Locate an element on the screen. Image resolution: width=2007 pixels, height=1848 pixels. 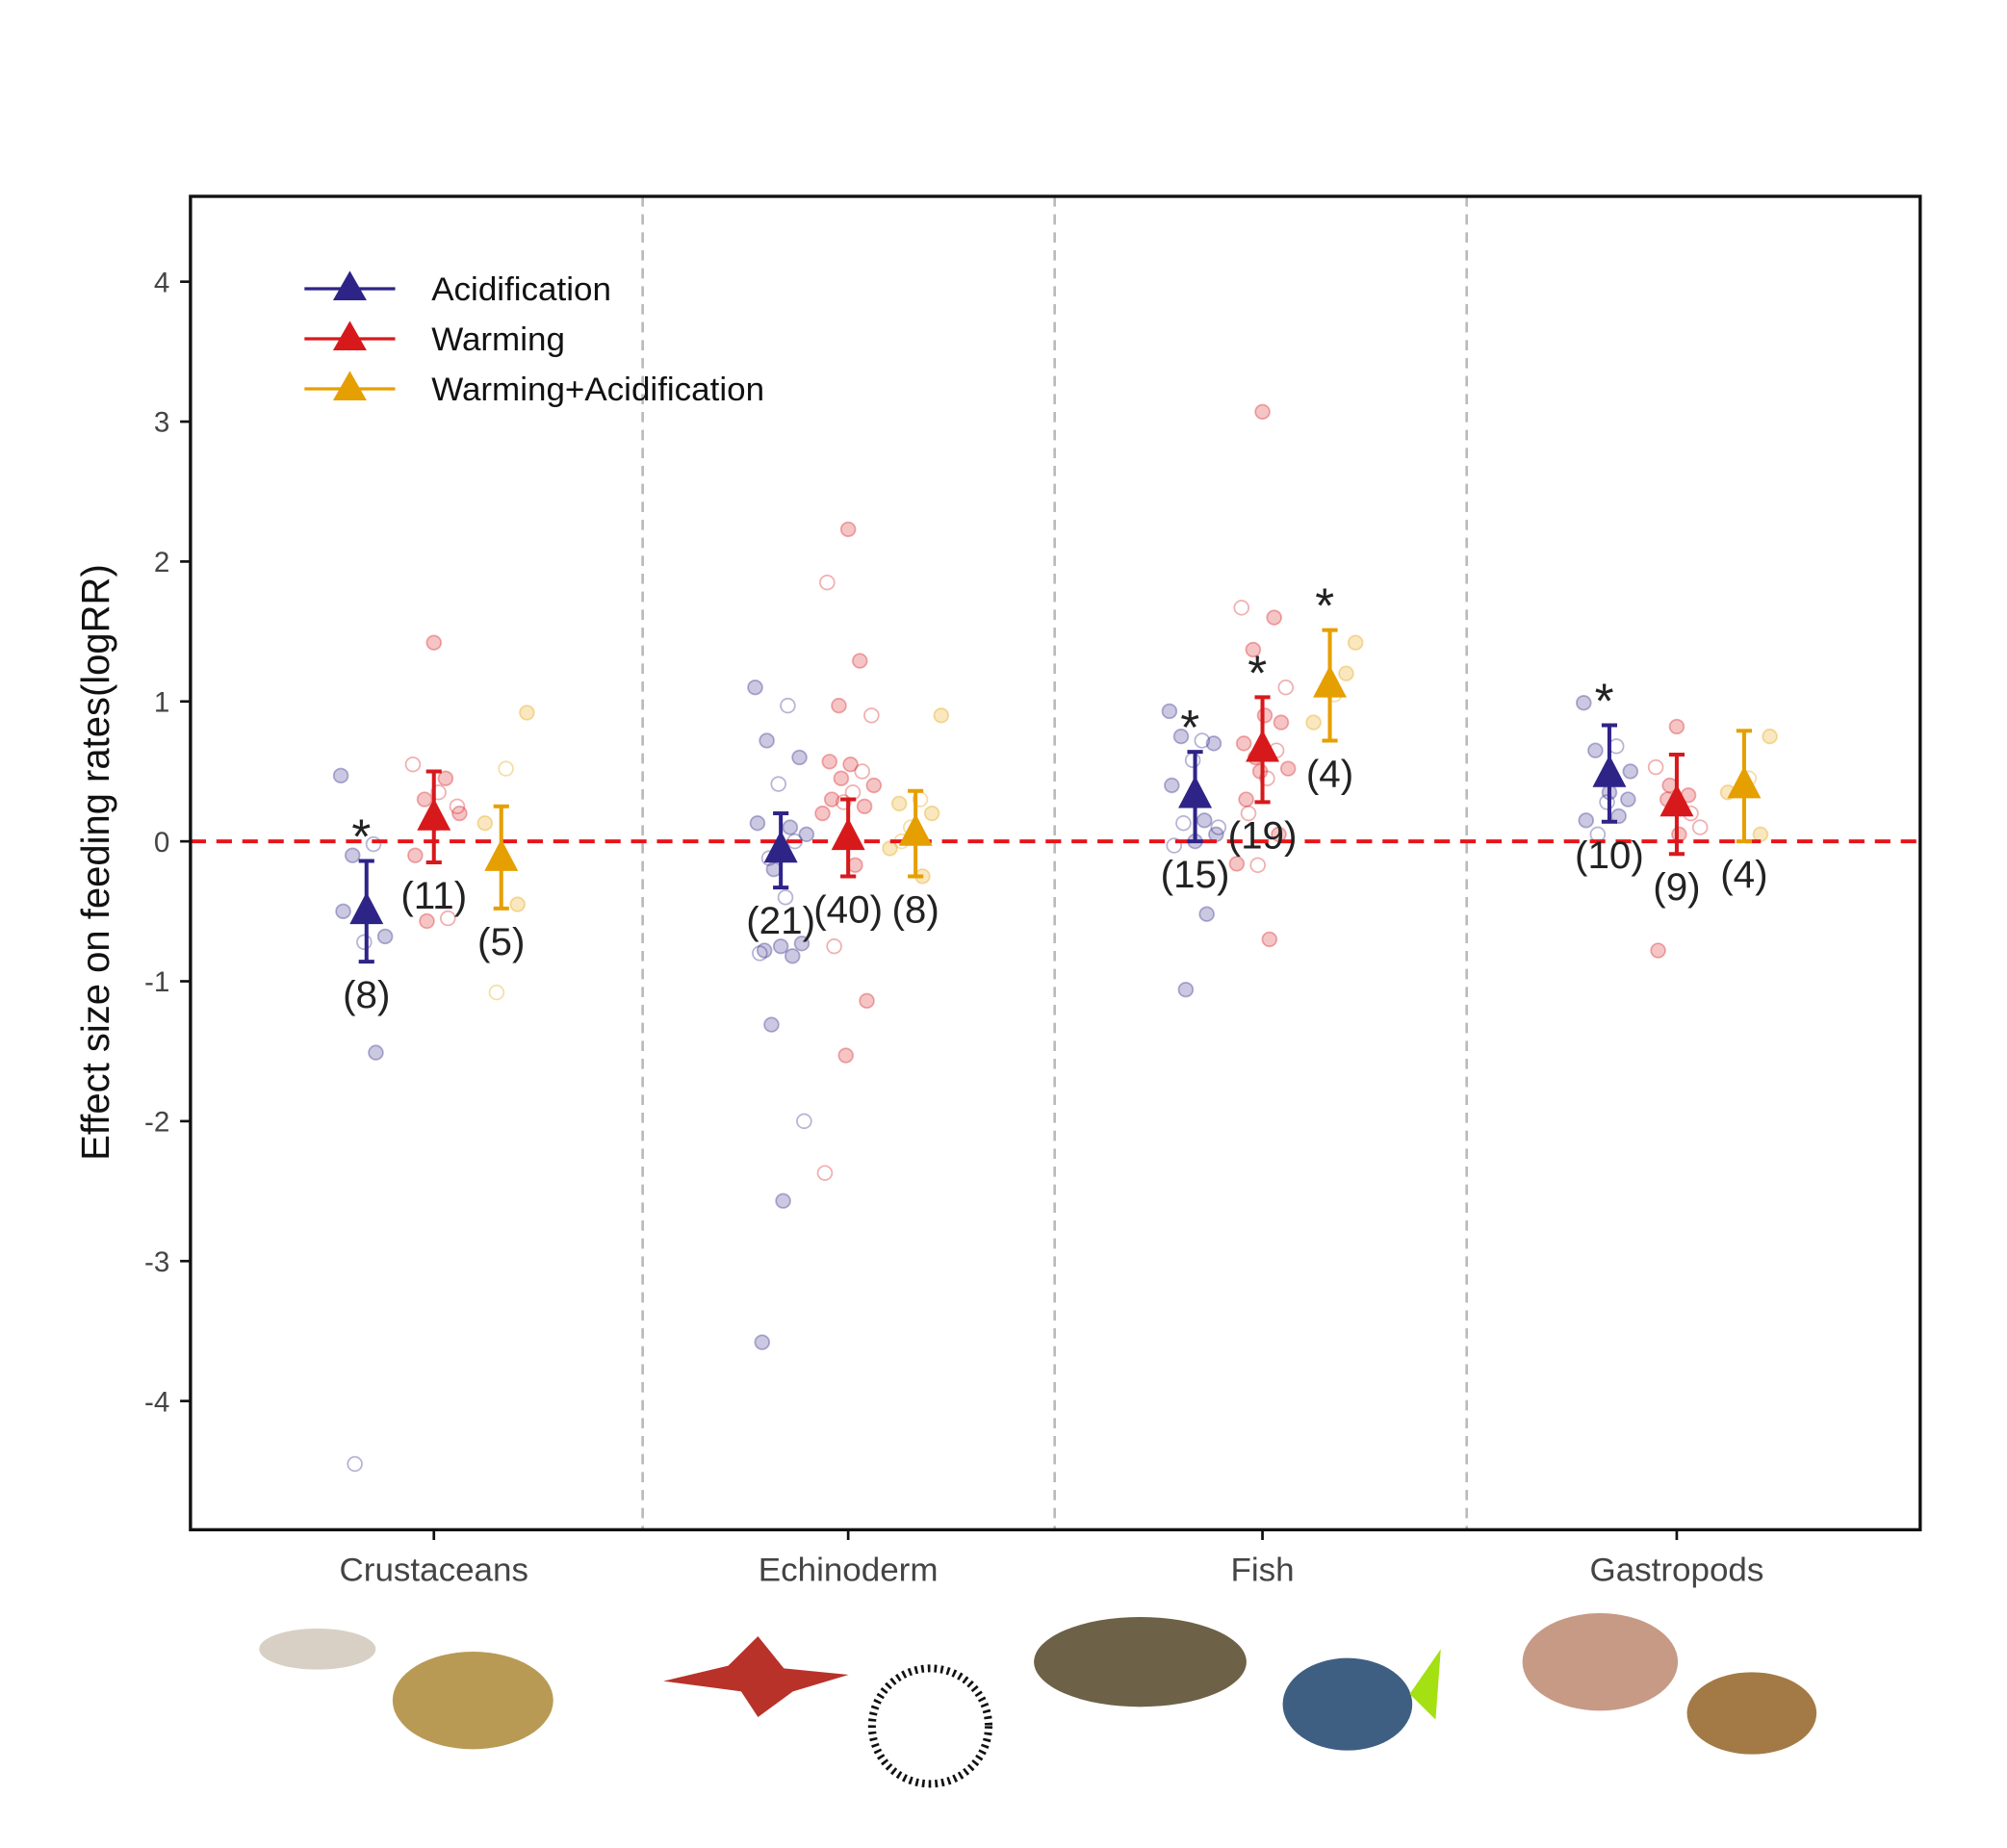
starfish-icon is located at coordinates (756, 1676).